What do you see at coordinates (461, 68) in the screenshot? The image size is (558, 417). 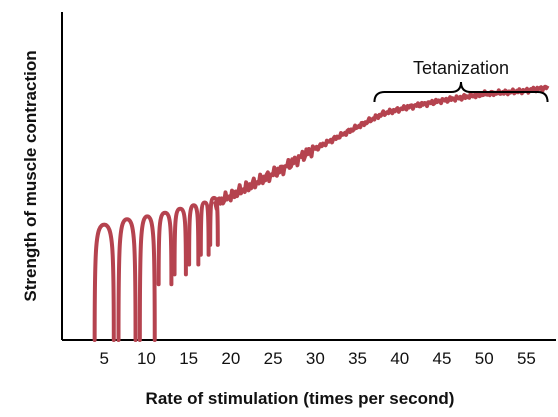 I see `tetanization-label: Tetanization` at bounding box center [461, 68].